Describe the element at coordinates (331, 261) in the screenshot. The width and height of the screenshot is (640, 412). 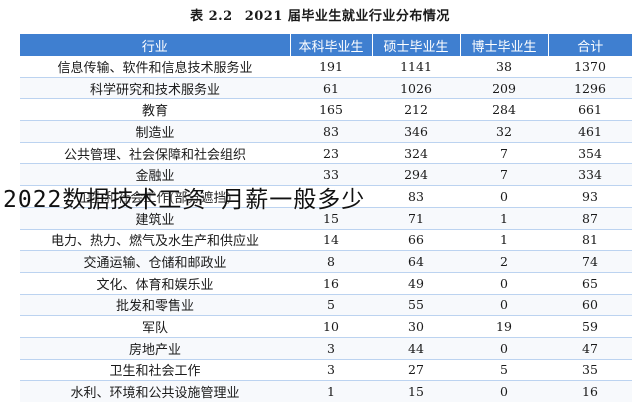
I see `cell-bachelor: 8` at that location.